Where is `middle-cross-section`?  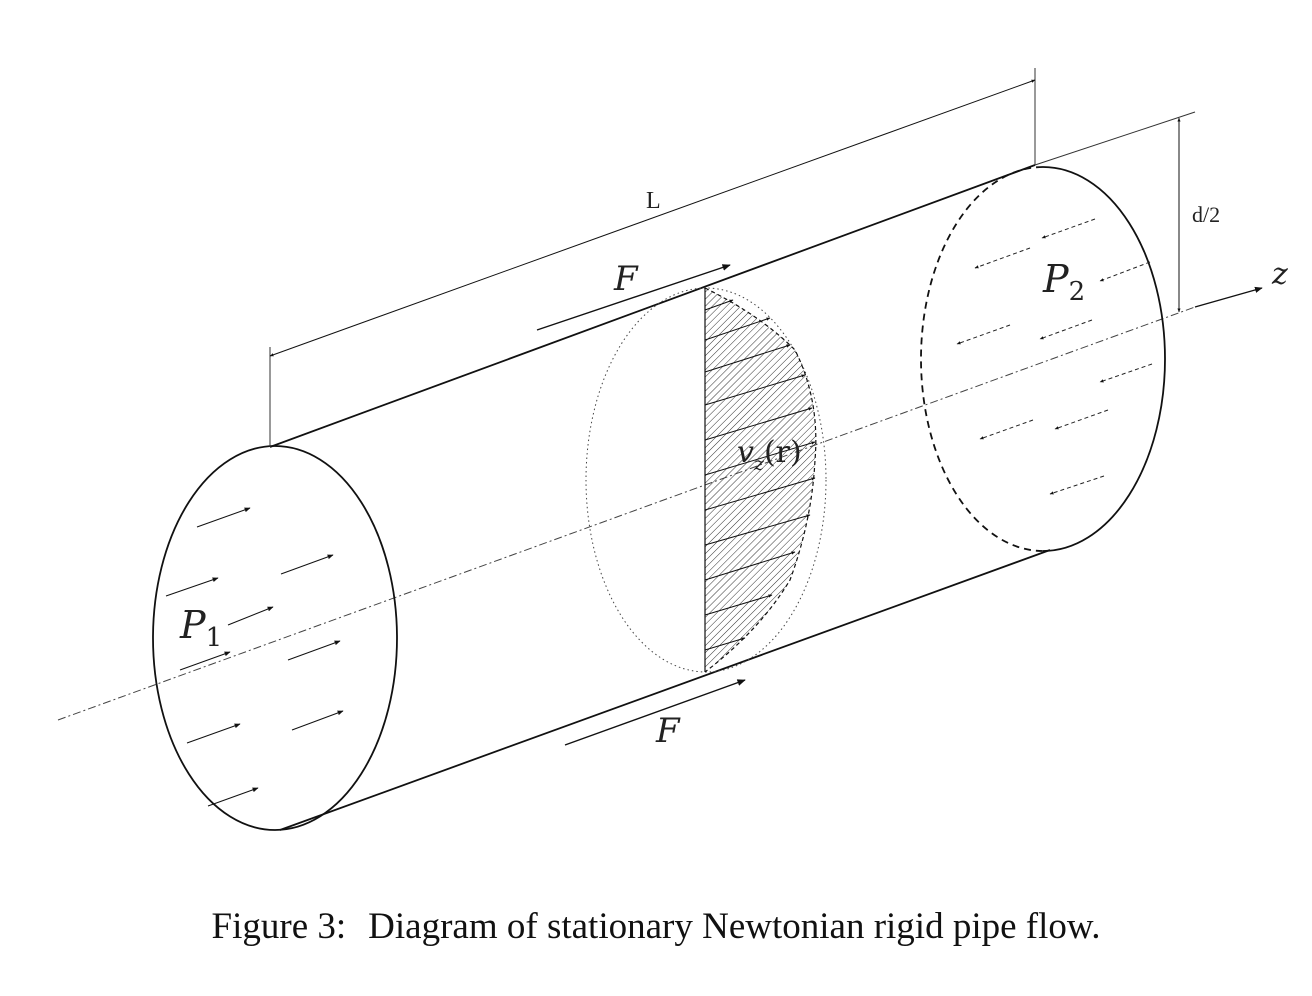 middle-cross-section is located at coordinates (706, 480).